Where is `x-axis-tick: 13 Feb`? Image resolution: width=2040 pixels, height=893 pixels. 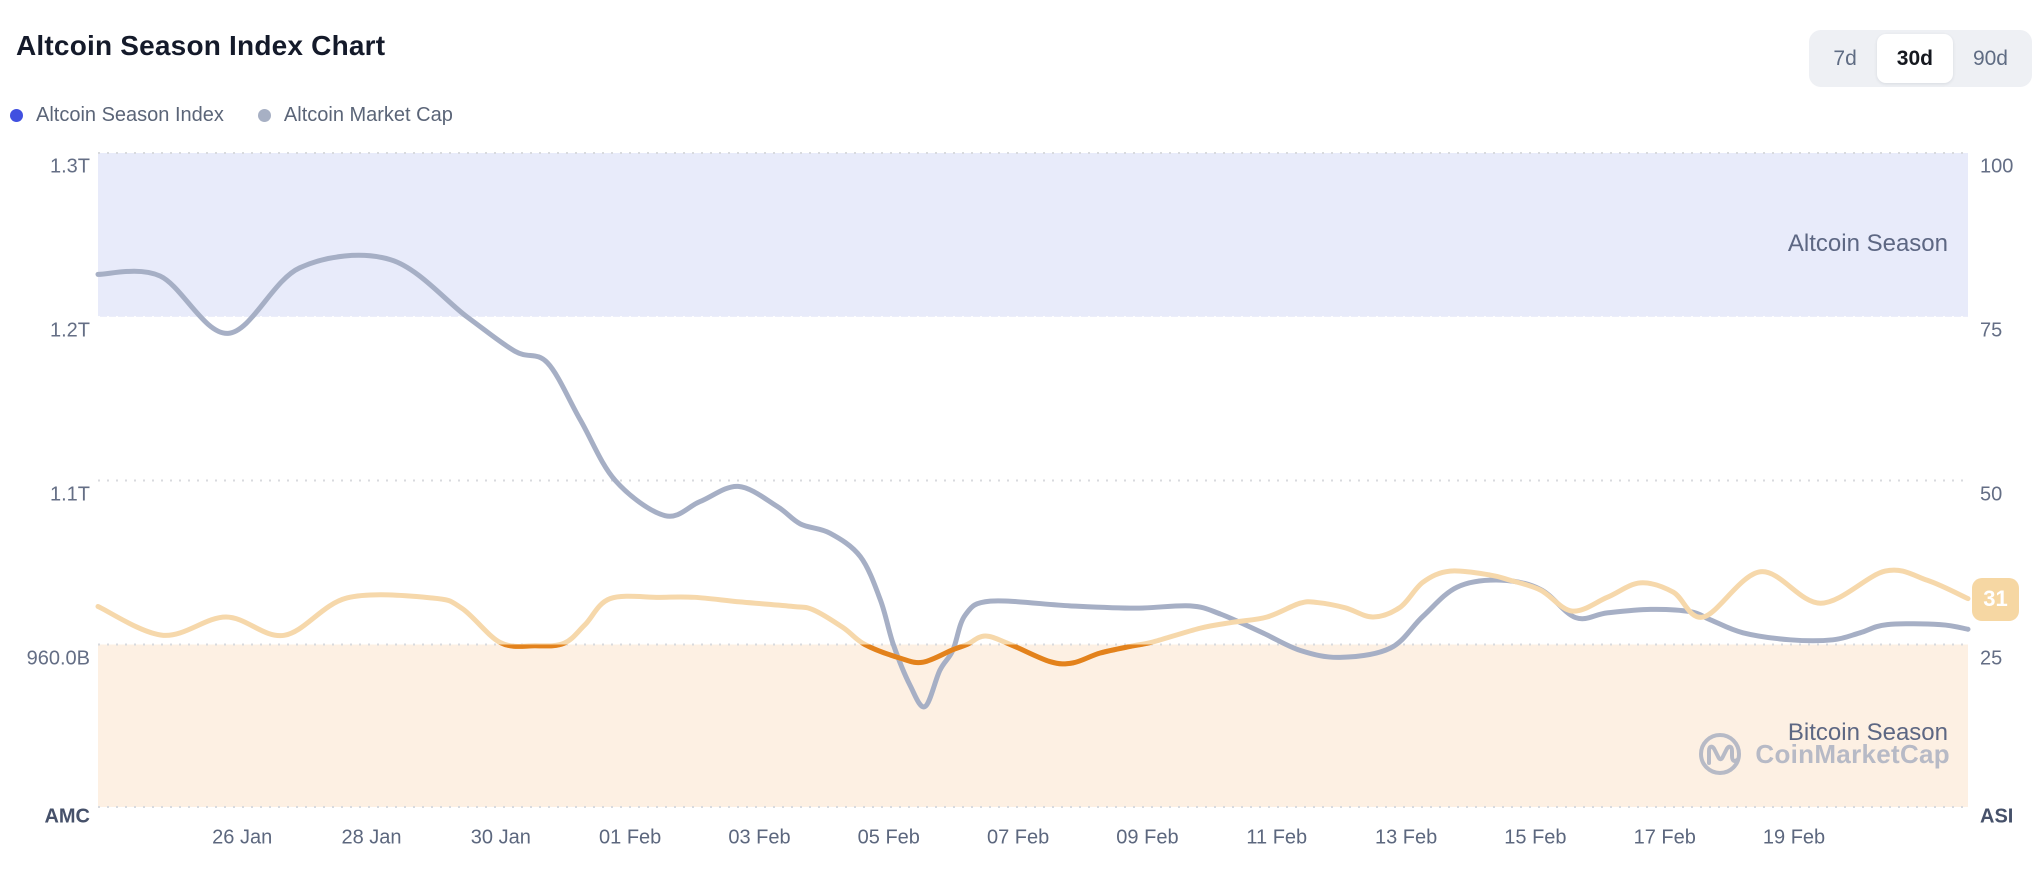
x-axis-tick: 13 Feb is located at coordinates (1406, 837).